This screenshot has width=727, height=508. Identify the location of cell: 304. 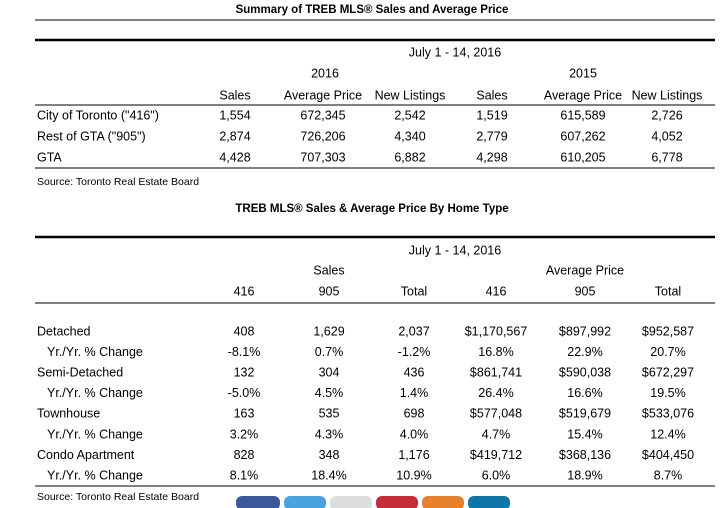
(329, 372).